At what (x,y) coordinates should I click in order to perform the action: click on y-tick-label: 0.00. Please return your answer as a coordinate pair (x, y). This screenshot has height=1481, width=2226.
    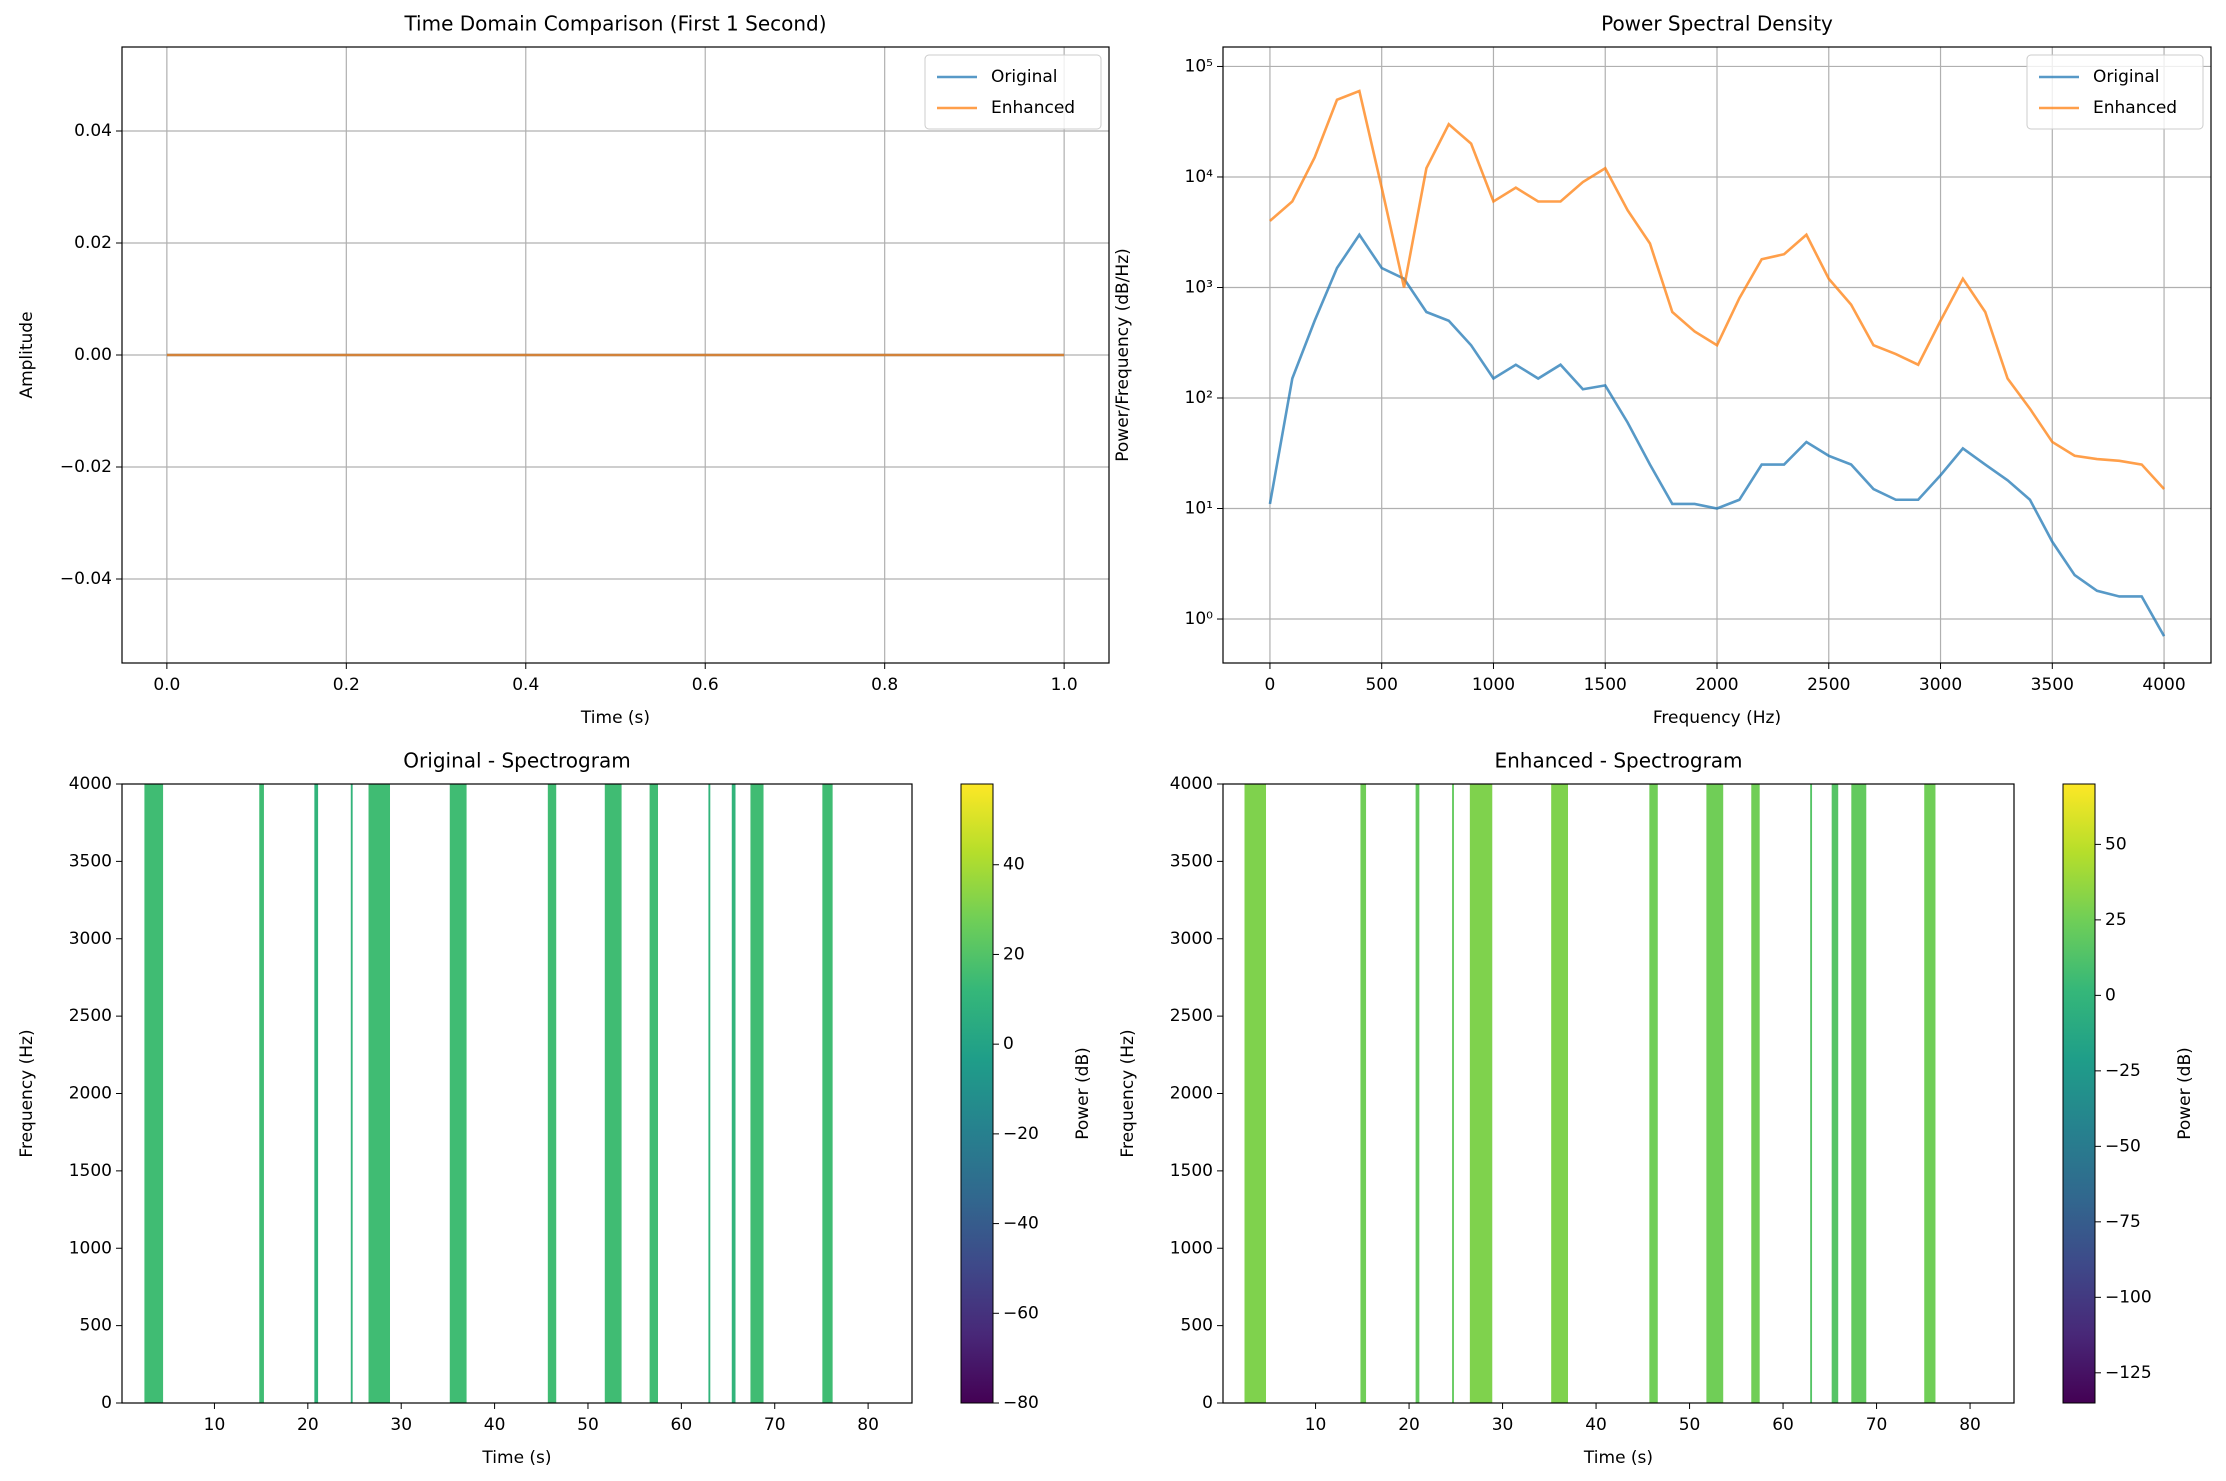
    Looking at the image, I should click on (93, 355).